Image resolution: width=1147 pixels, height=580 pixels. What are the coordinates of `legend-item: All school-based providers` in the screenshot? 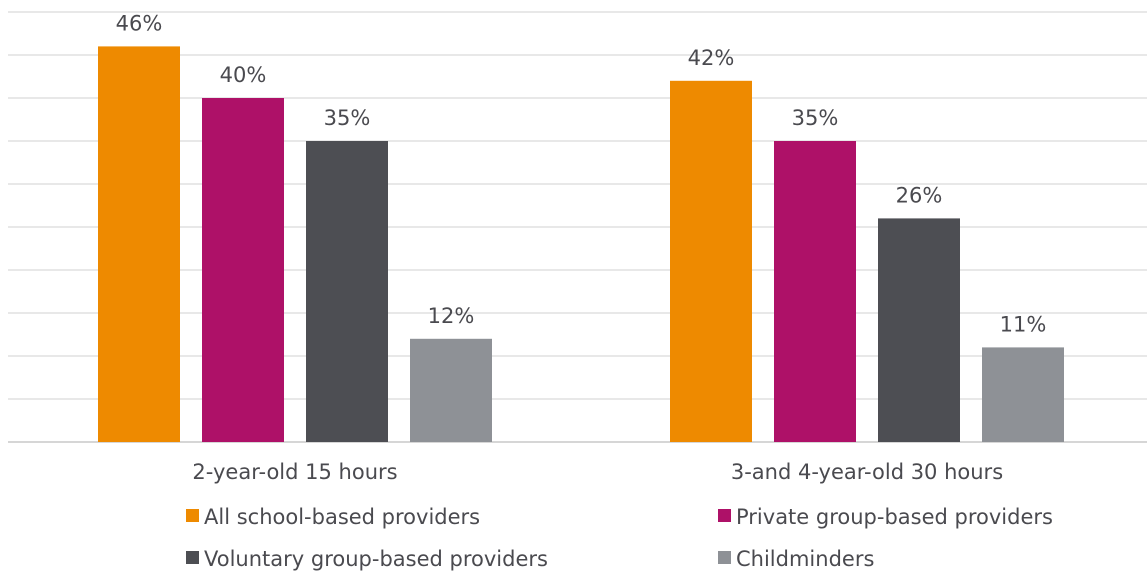 It's located at (333, 517).